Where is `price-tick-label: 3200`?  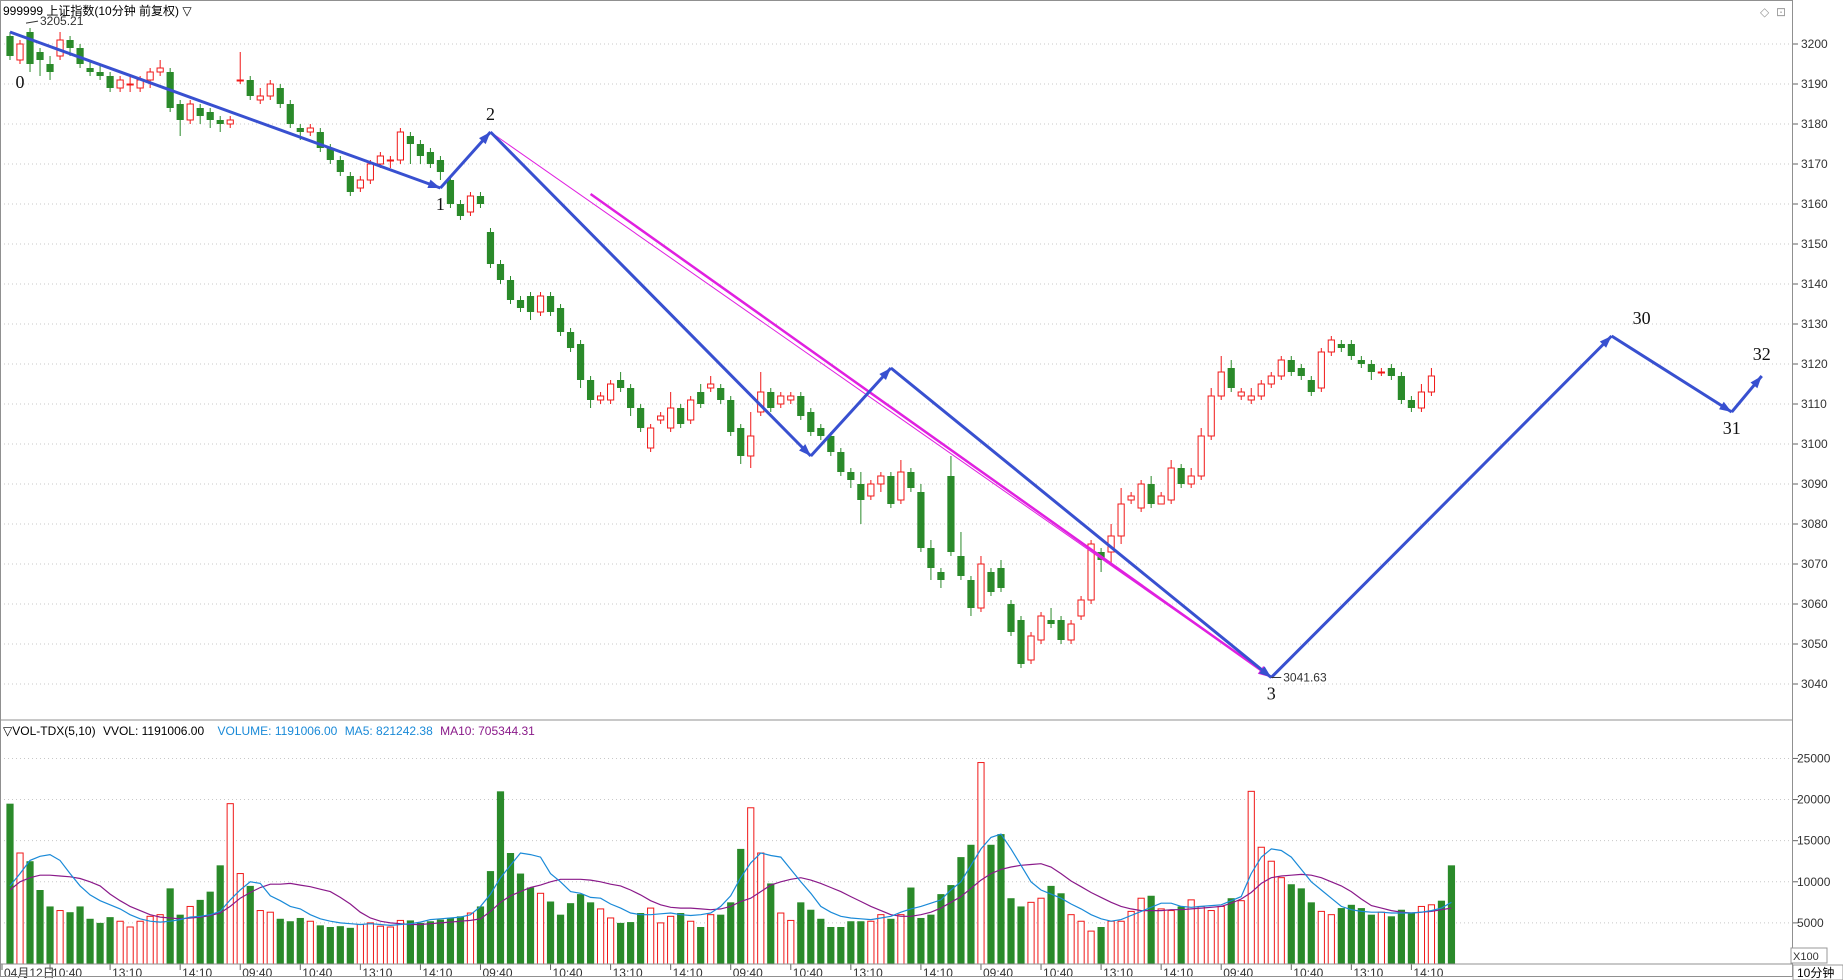
price-tick-label: 3200 is located at coordinates (1814, 44).